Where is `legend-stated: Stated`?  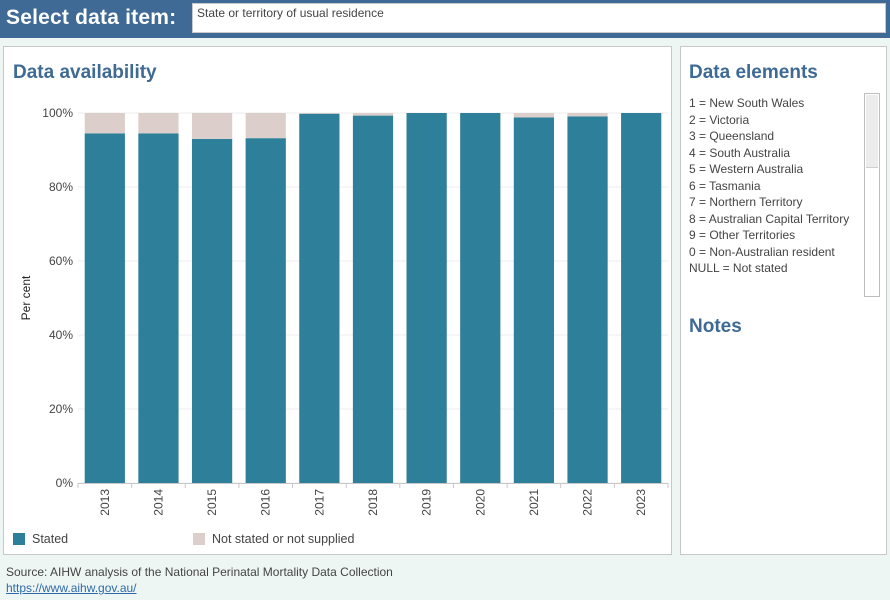
legend-stated: Stated is located at coordinates (40, 539).